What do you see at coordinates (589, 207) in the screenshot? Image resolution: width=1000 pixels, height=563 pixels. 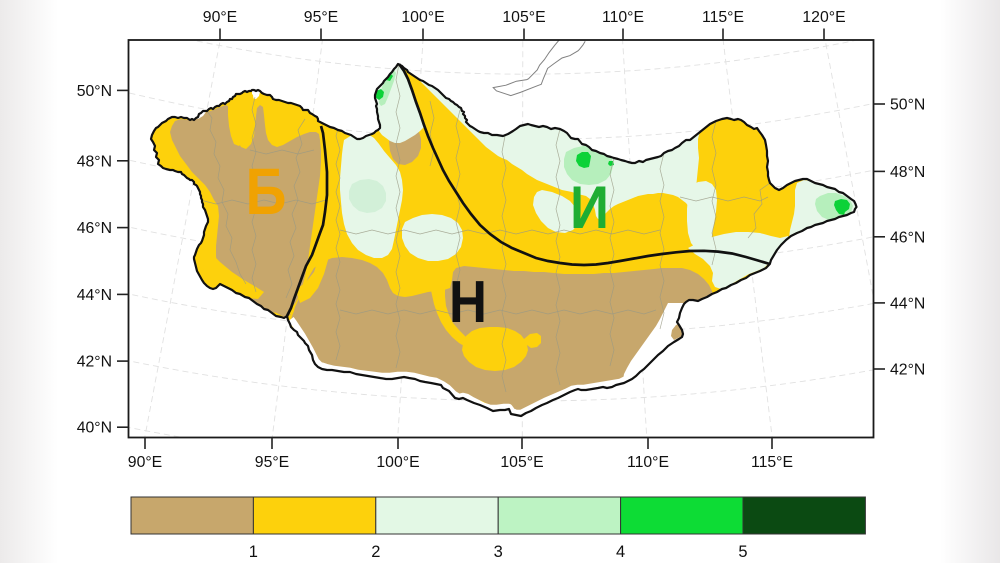 I see `svg-text: И` at bounding box center [589, 207].